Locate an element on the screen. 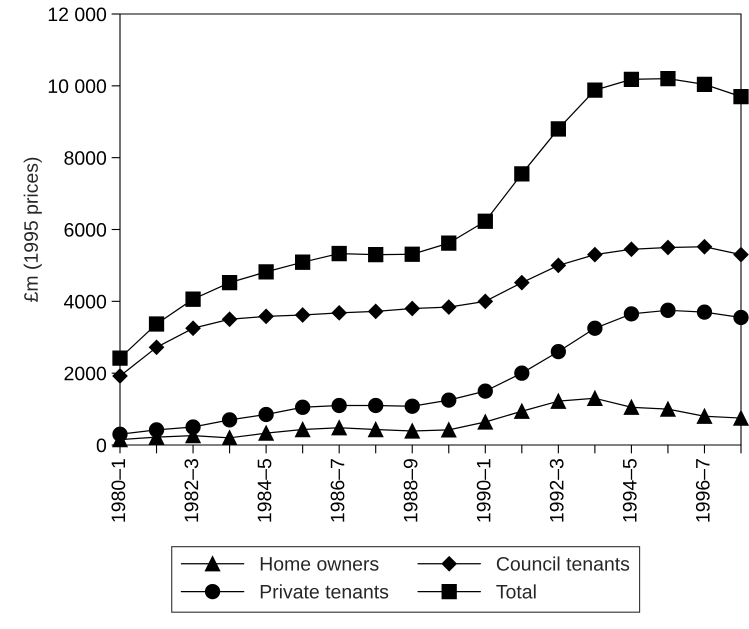 The image size is (749, 629). y-tick-label: 10 000 is located at coordinates (77, 86).